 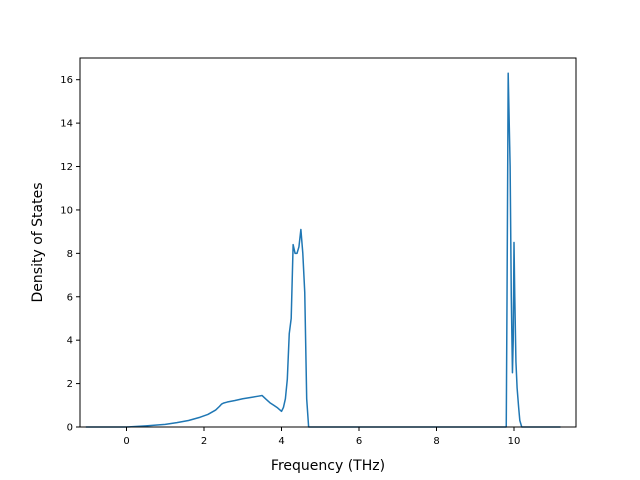 What do you see at coordinates (70, 297) in the screenshot?
I see `y-tick-label: 6` at bounding box center [70, 297].